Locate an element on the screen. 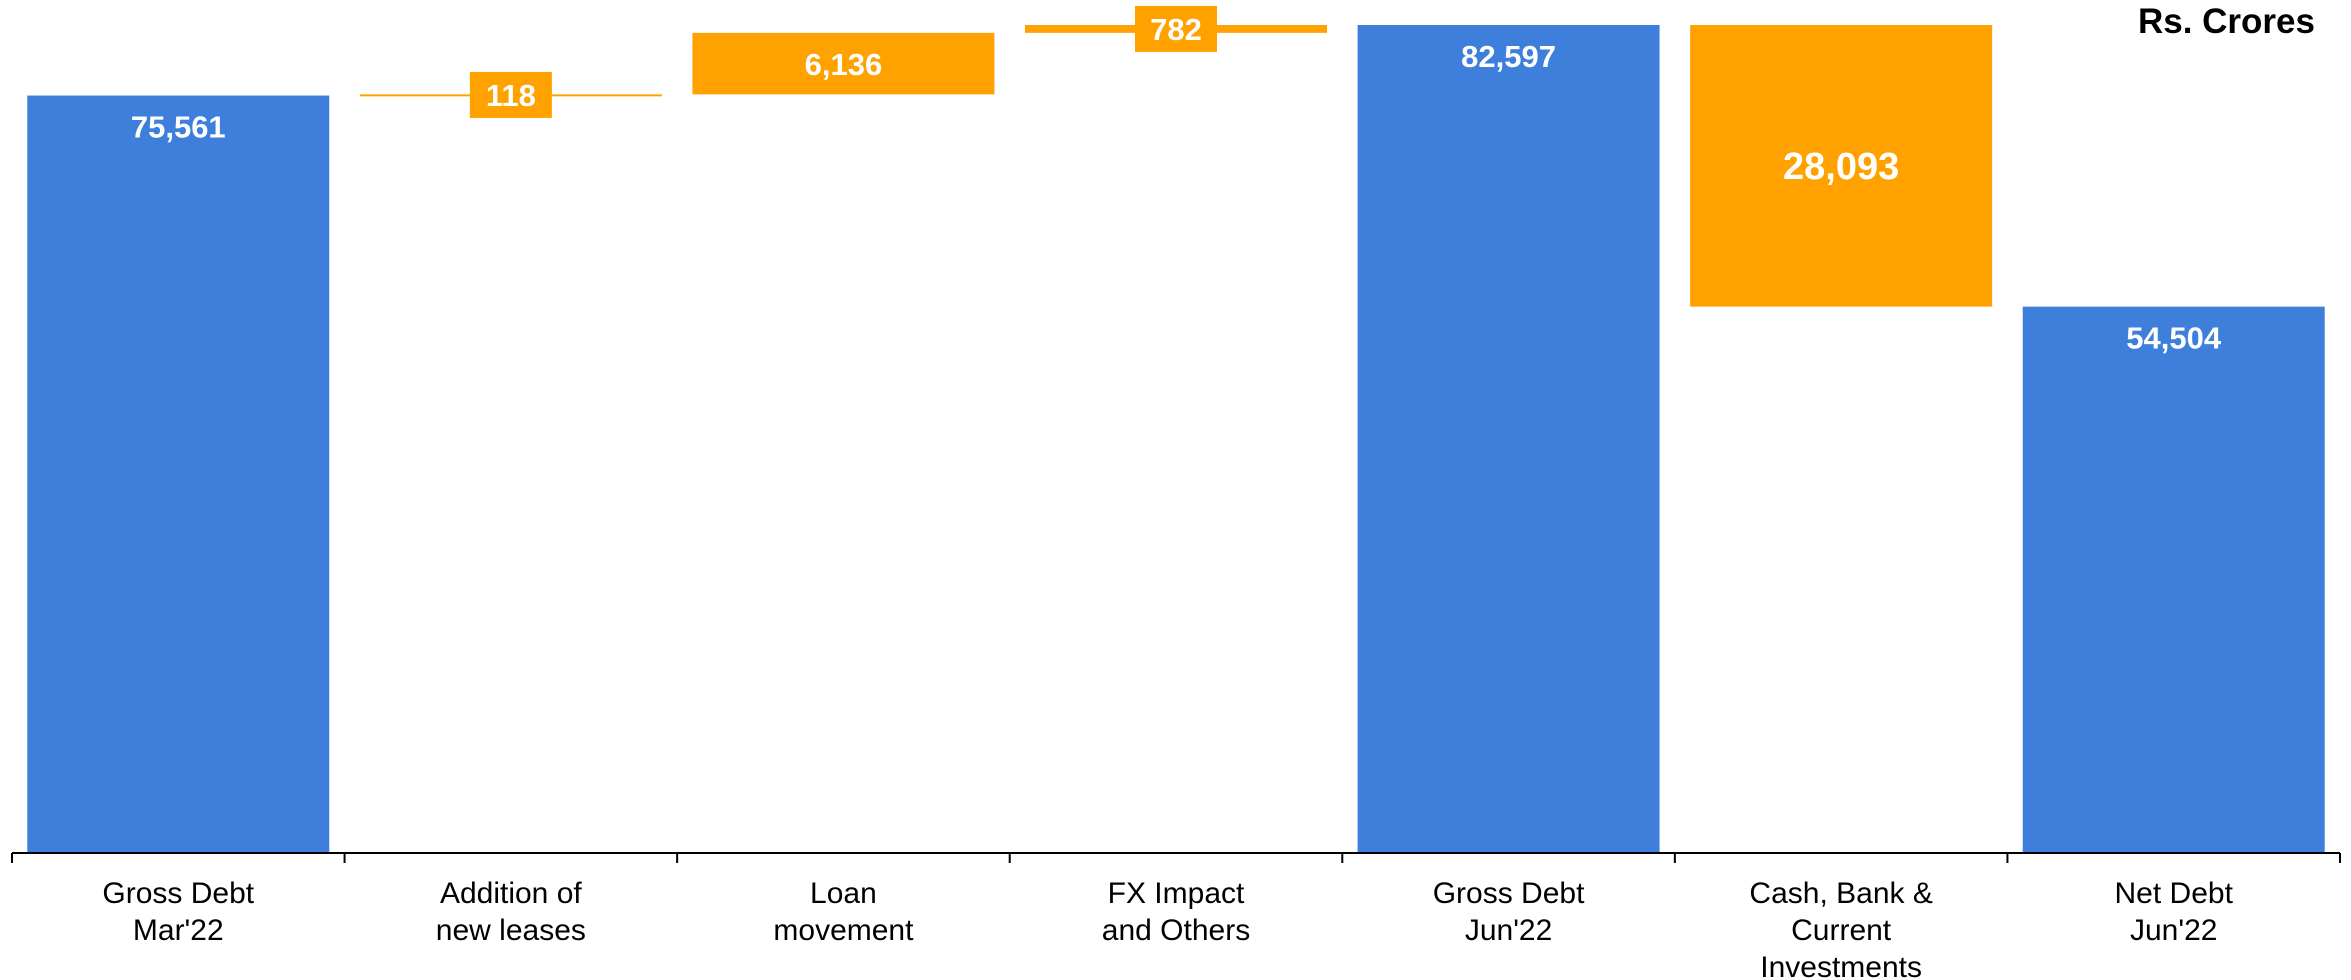  bar-value-label: 82,597 is located at coordinates (1508, 56).